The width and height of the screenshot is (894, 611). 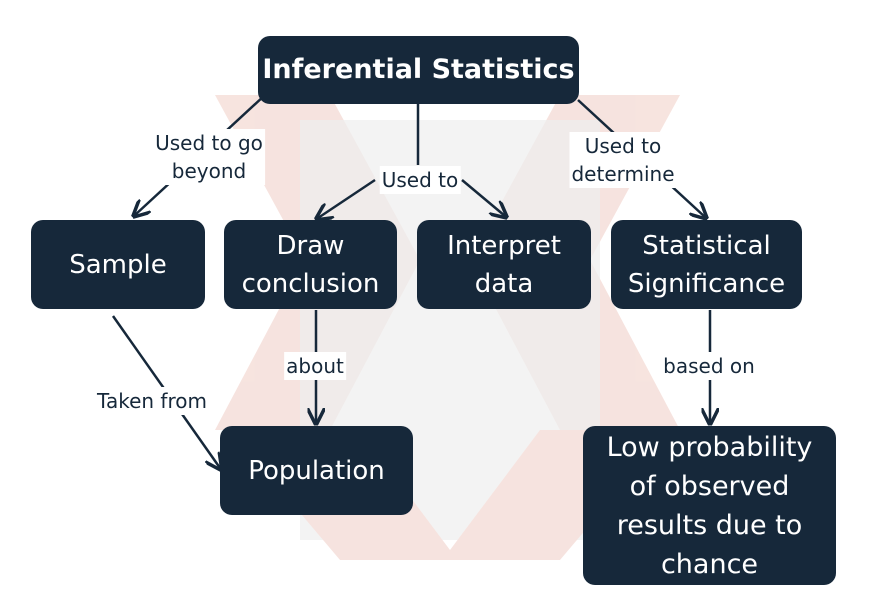 What do you see at coordinates (483, 197) in the screenshot?
I see `edge-branch-to-interpret` at bounding box center [483, 197].